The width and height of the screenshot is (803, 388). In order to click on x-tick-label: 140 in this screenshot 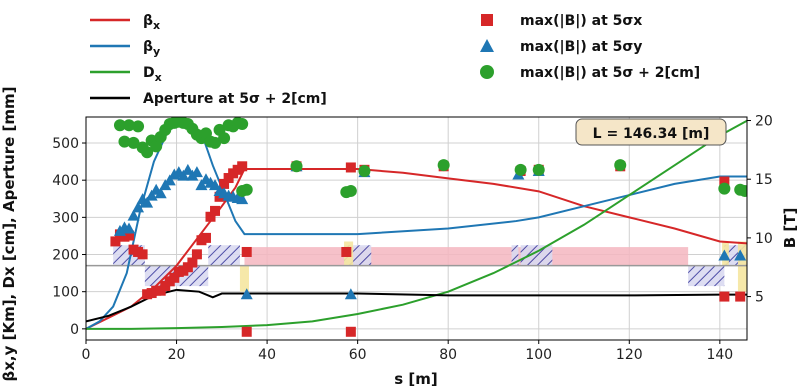, I will do `click(719, 355)`.